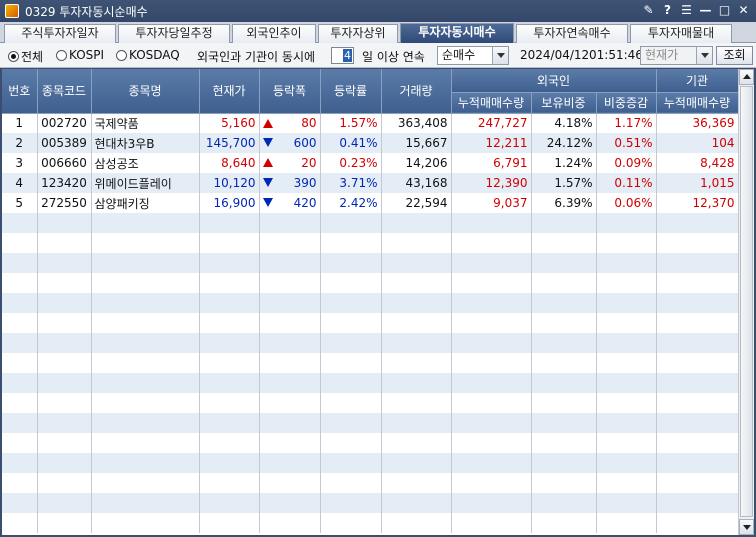 The height and width of the screenshot is (537, 756). Describe the element at coordinates (626, 123) in the screenshot. I see `cell-foreign-diff: 1.17%` at that location.